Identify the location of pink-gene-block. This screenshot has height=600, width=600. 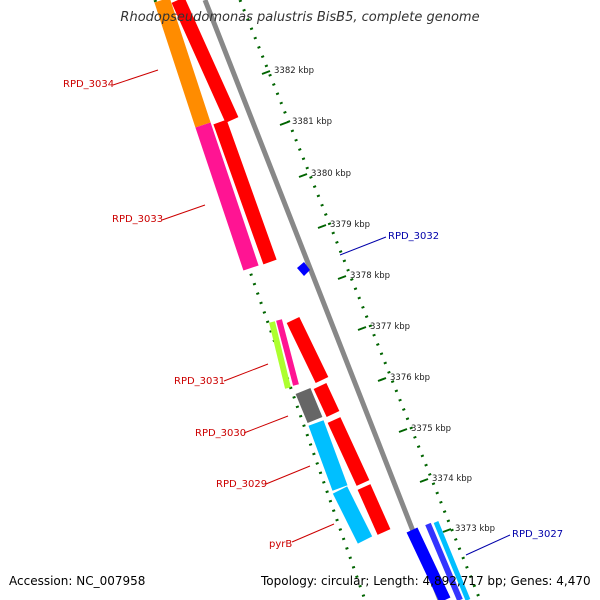
(227, 196).